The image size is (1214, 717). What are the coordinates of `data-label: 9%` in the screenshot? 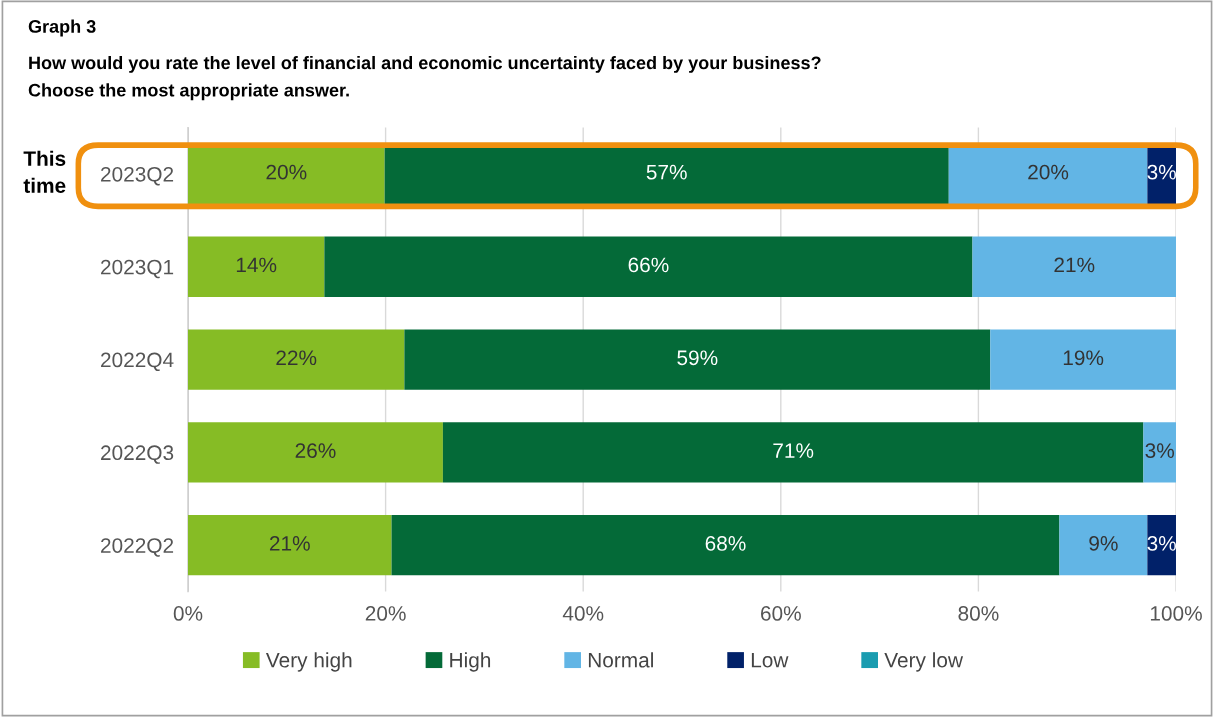 It's located at (1103, 543).